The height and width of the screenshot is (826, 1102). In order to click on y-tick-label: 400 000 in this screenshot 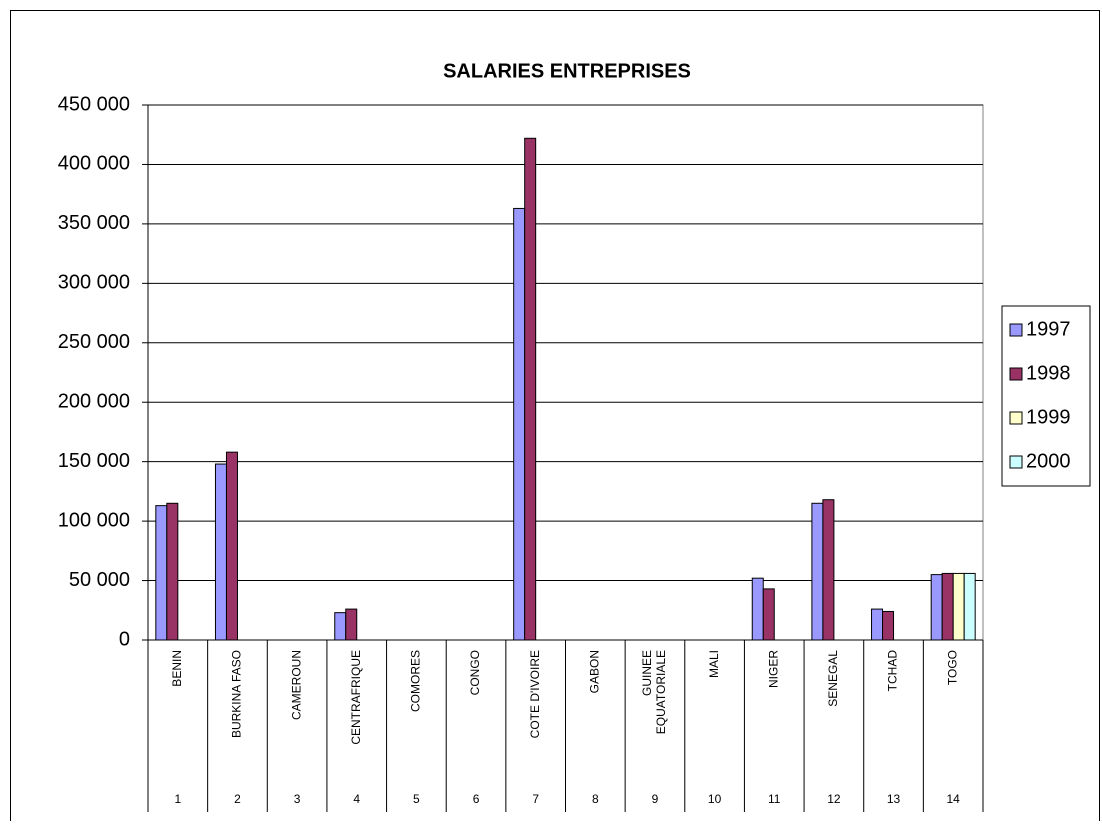, I will do `click(94, 164)`.